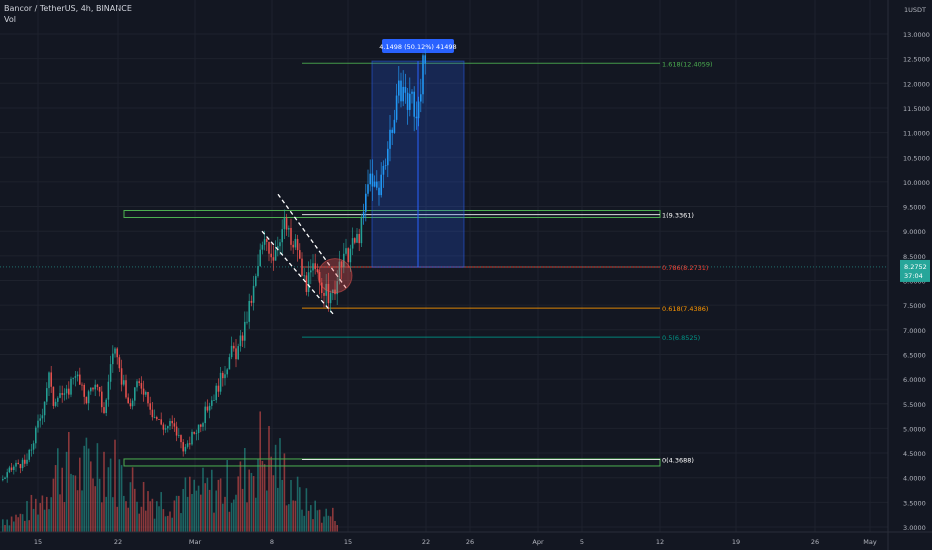  Describe the element at coordinates (736, 542) in the screenshot. I see `time-tick-label: 19` at that location.